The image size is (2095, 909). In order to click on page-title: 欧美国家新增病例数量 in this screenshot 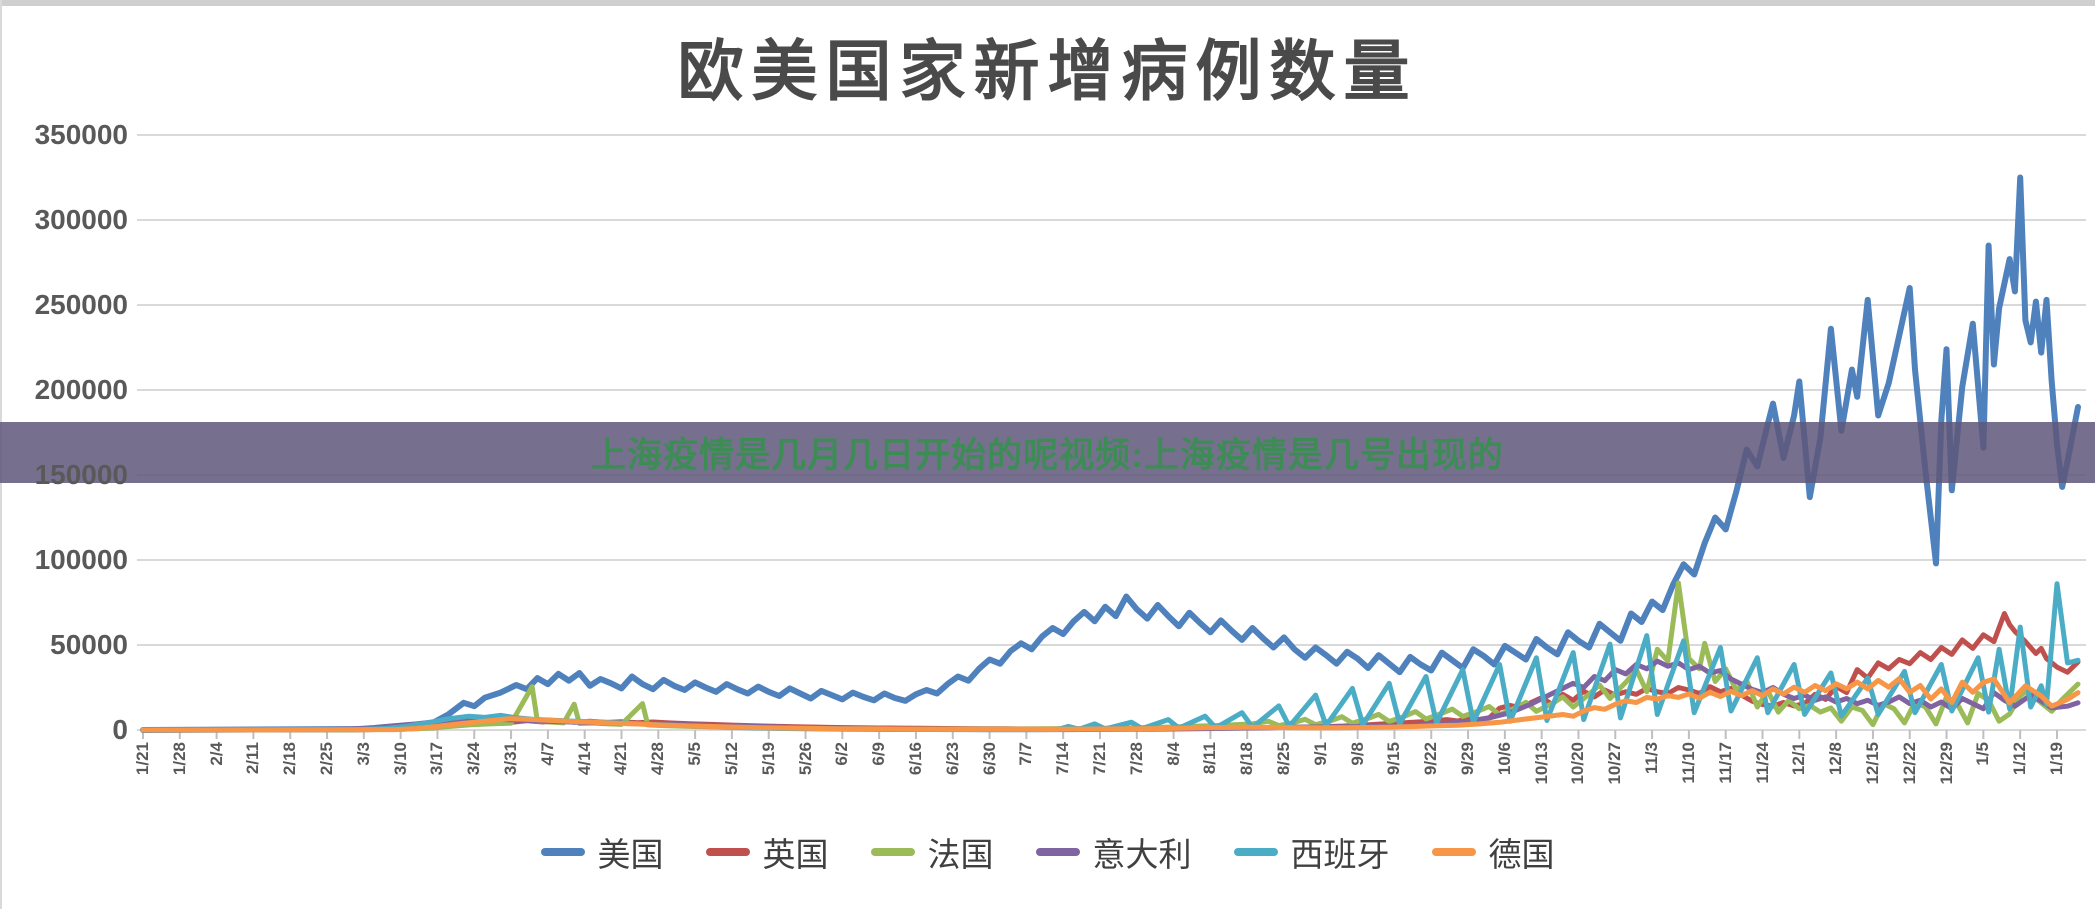, I will do `click(1047, 72)`.